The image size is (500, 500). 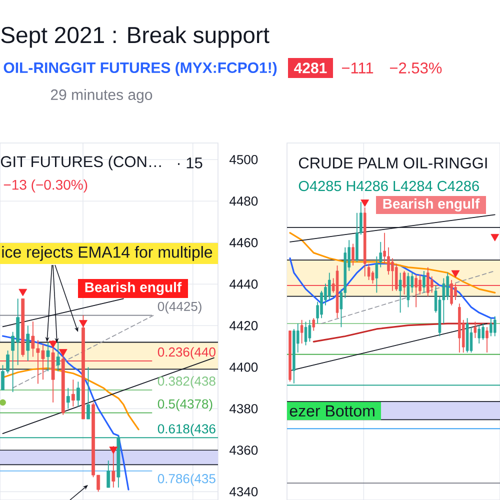 I want to click on annotation: 0.5(4378), so click(x=185, y=405).